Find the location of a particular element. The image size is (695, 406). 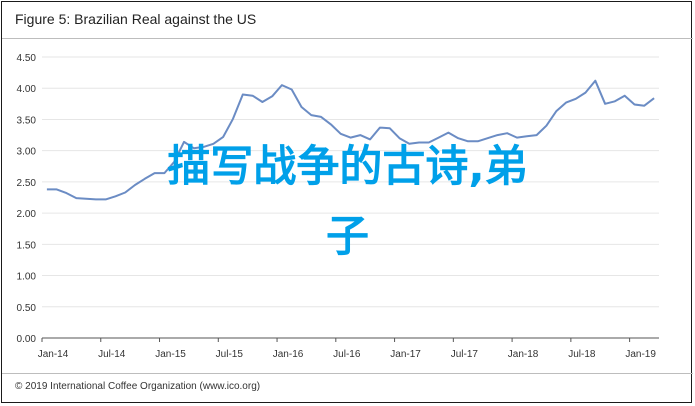

title-divider is located at coordinates (347, 38).